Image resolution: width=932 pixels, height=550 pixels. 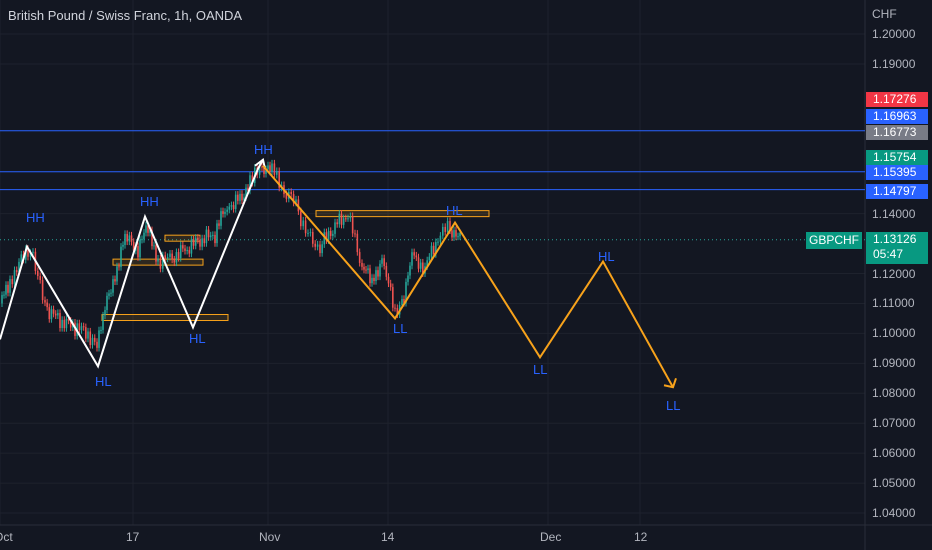 I want to click on y-tick-label: 1.06000, so click(x=894, y=453).